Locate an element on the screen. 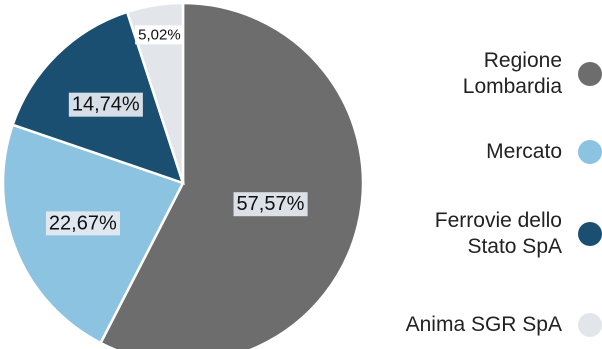  data-label-regione-lombardia: 57,57% is located at coordinates (270, 204).